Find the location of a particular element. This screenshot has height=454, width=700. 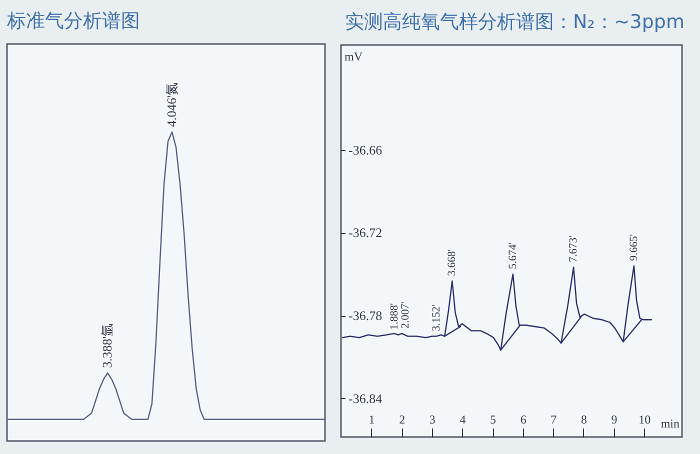

annotation: 7.673' is located at coordinates (574, 248).